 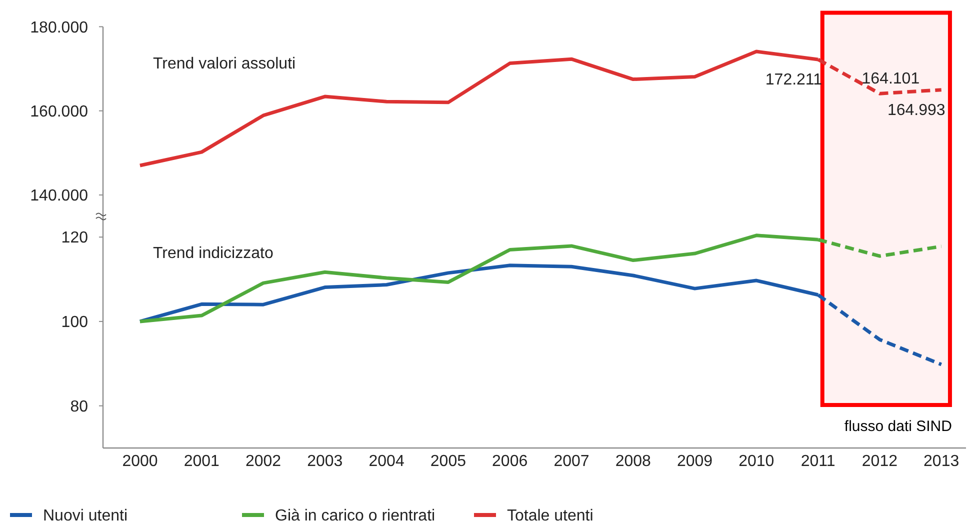 What do you see at coordinates (74, 238) in the screenshot?
I see `y-tick-label: 120` at bounding box center [74, 238].